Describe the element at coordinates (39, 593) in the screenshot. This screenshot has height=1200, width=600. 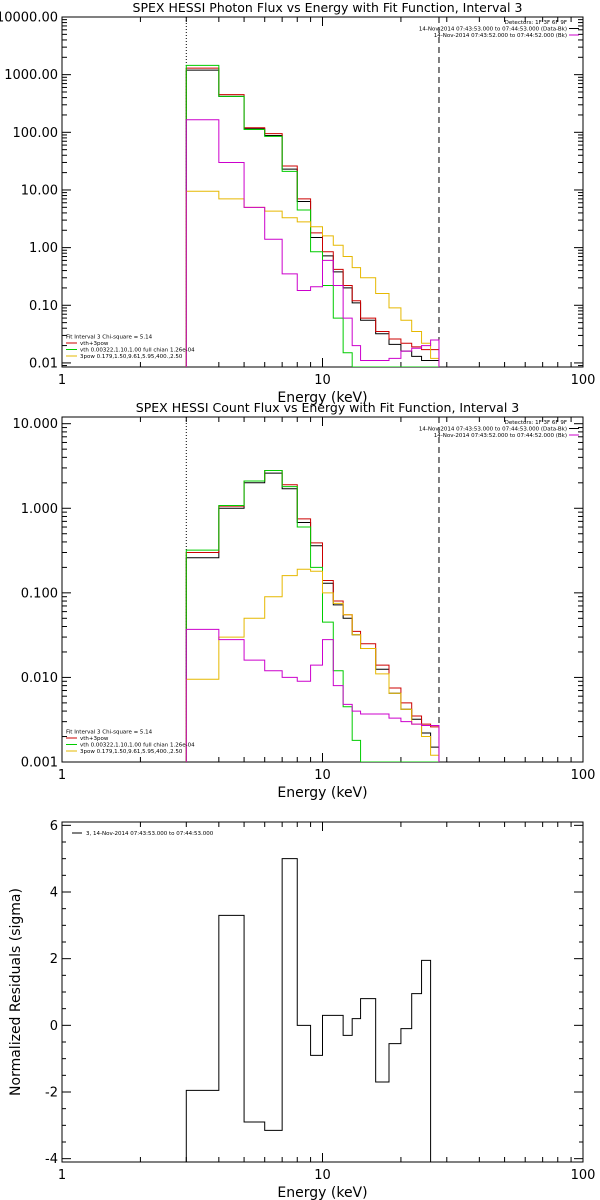
I see `y-tick-label: 0.100` at that location.